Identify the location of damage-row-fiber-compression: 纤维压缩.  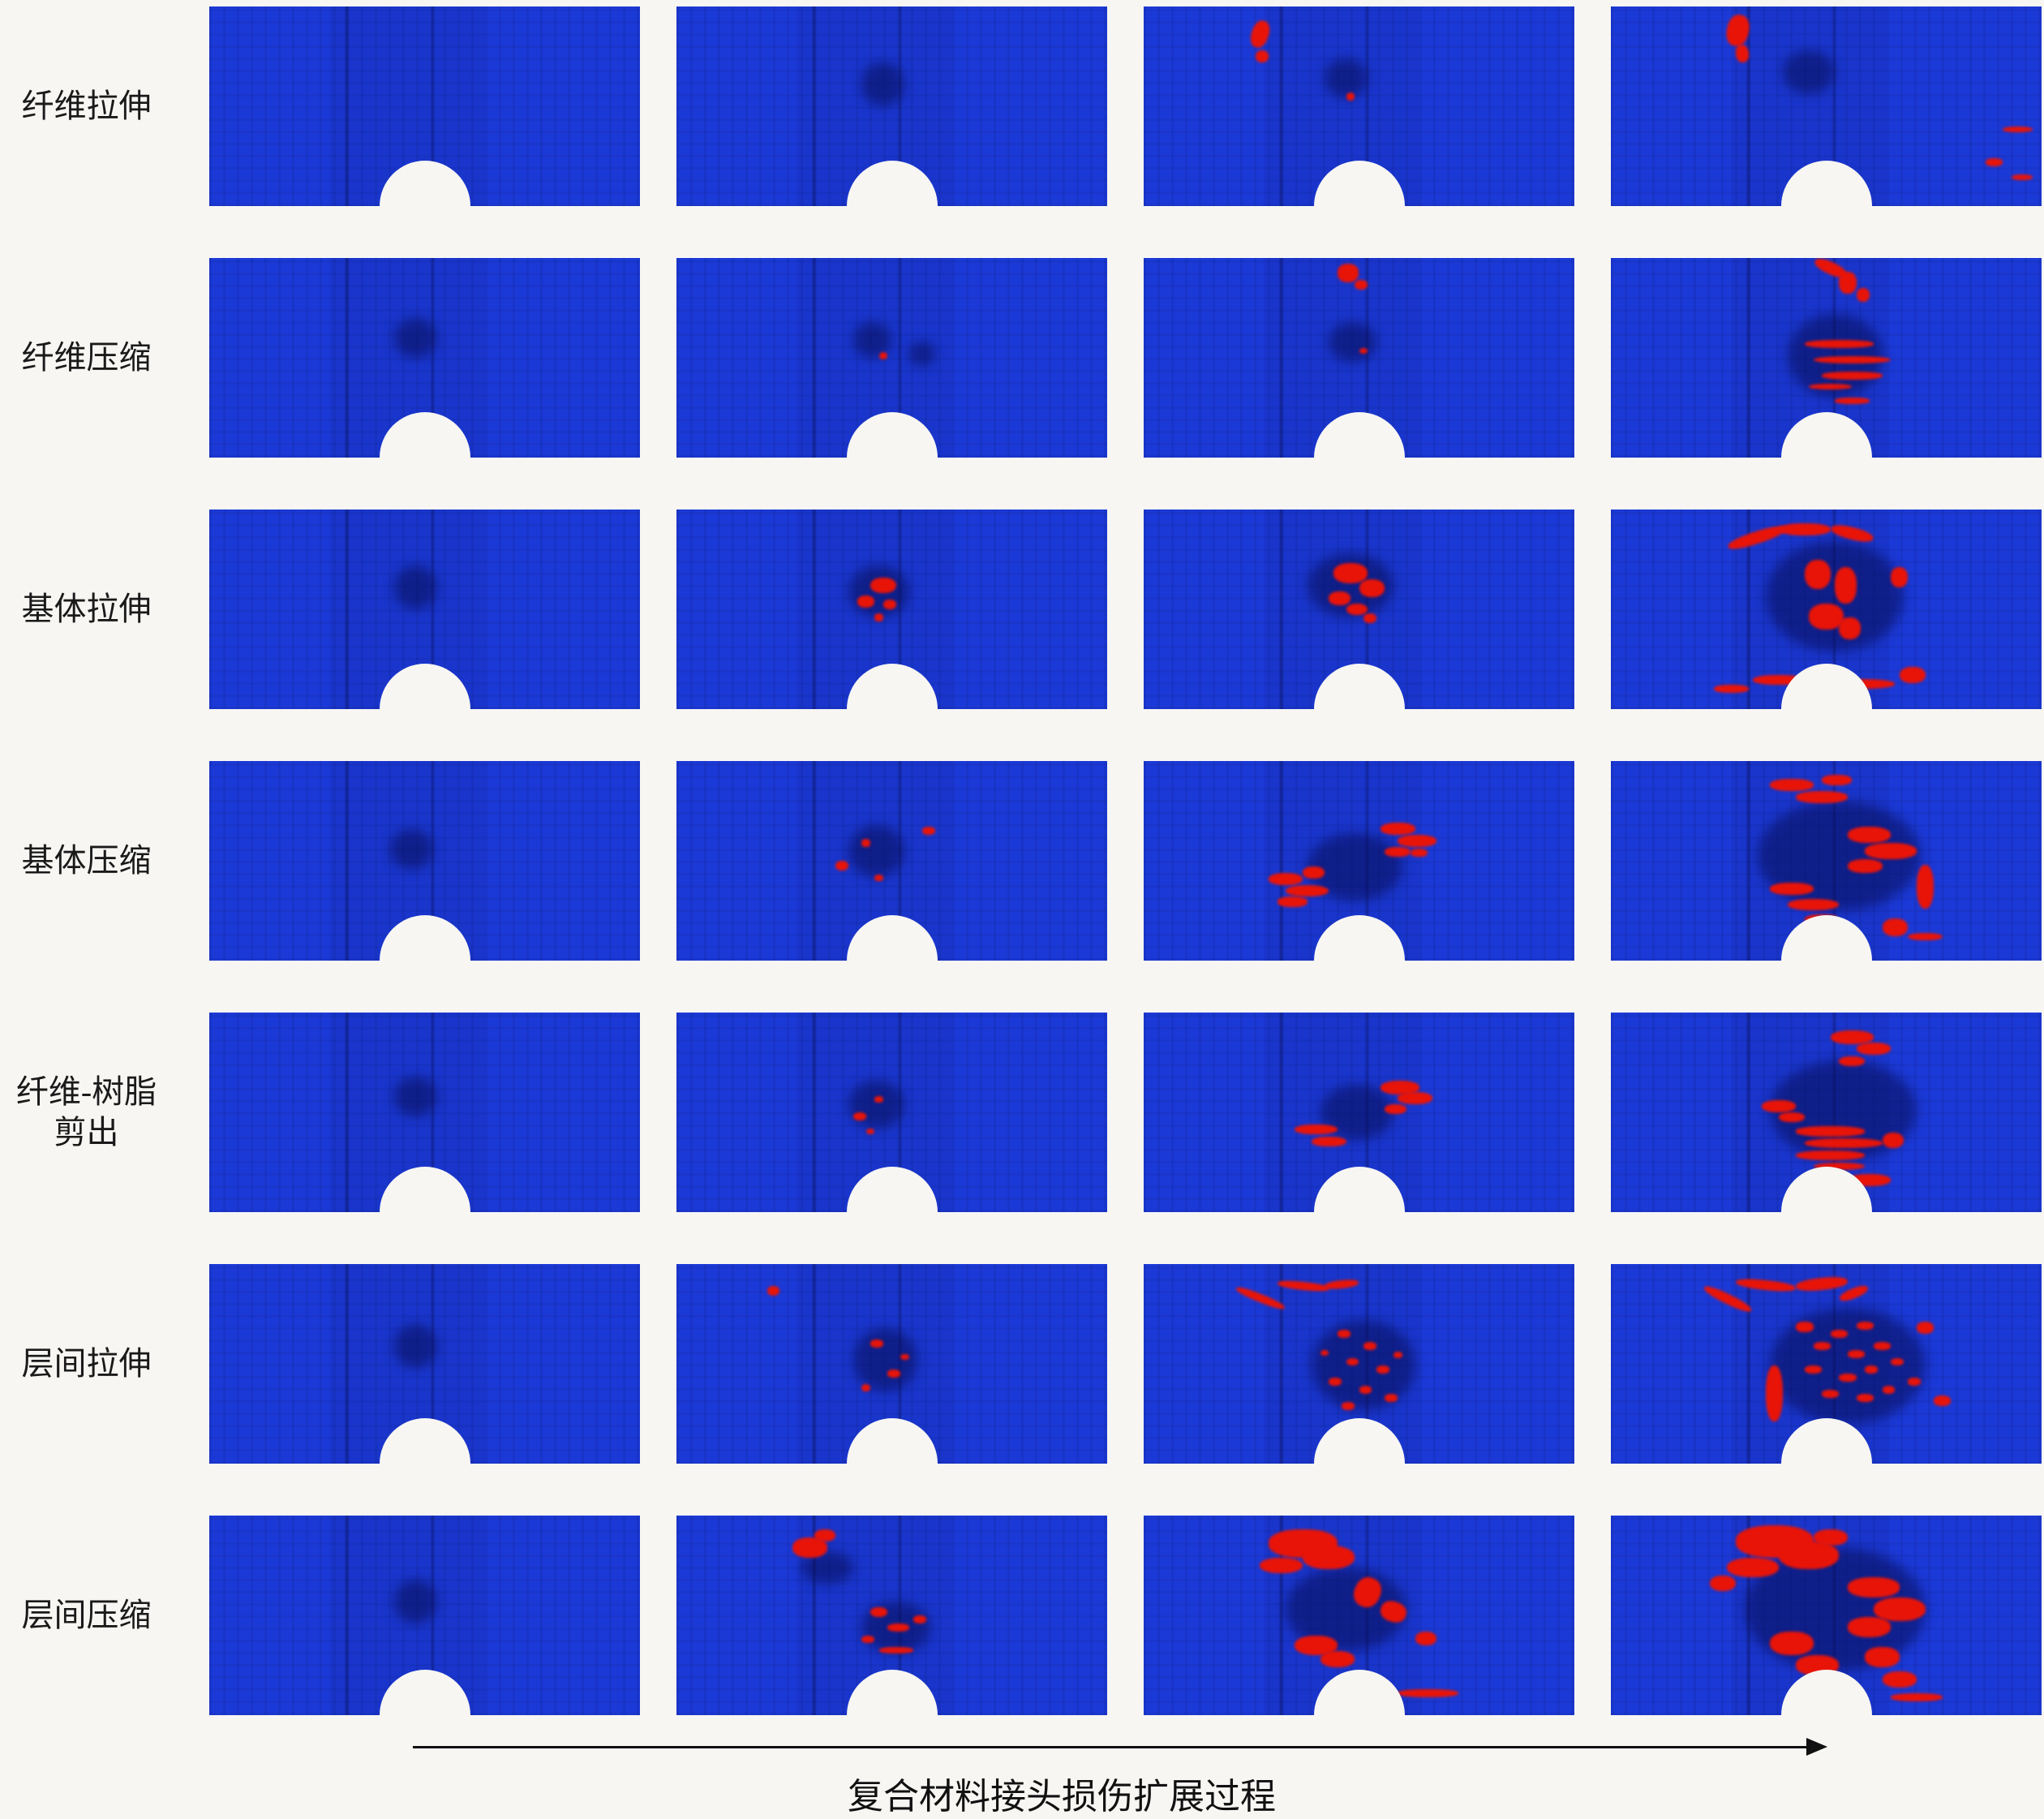
(1022, 358).